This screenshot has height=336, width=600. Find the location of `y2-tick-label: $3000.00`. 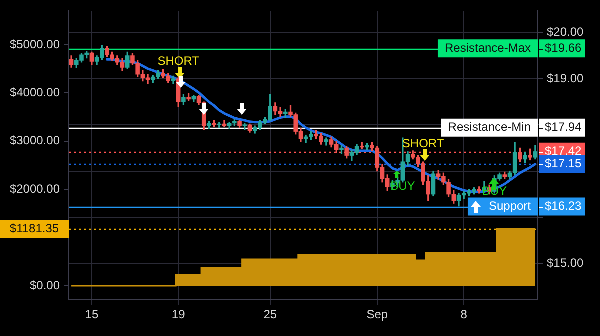

y2-tick-label: $3000.00 is located at coordinates (35, 141).